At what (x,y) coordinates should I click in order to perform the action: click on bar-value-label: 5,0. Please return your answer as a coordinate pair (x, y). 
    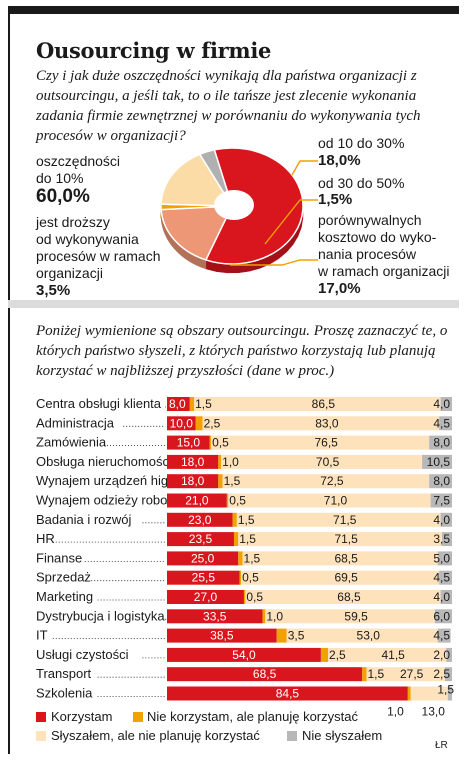
    Looking at the image, I should click on (441, 558).